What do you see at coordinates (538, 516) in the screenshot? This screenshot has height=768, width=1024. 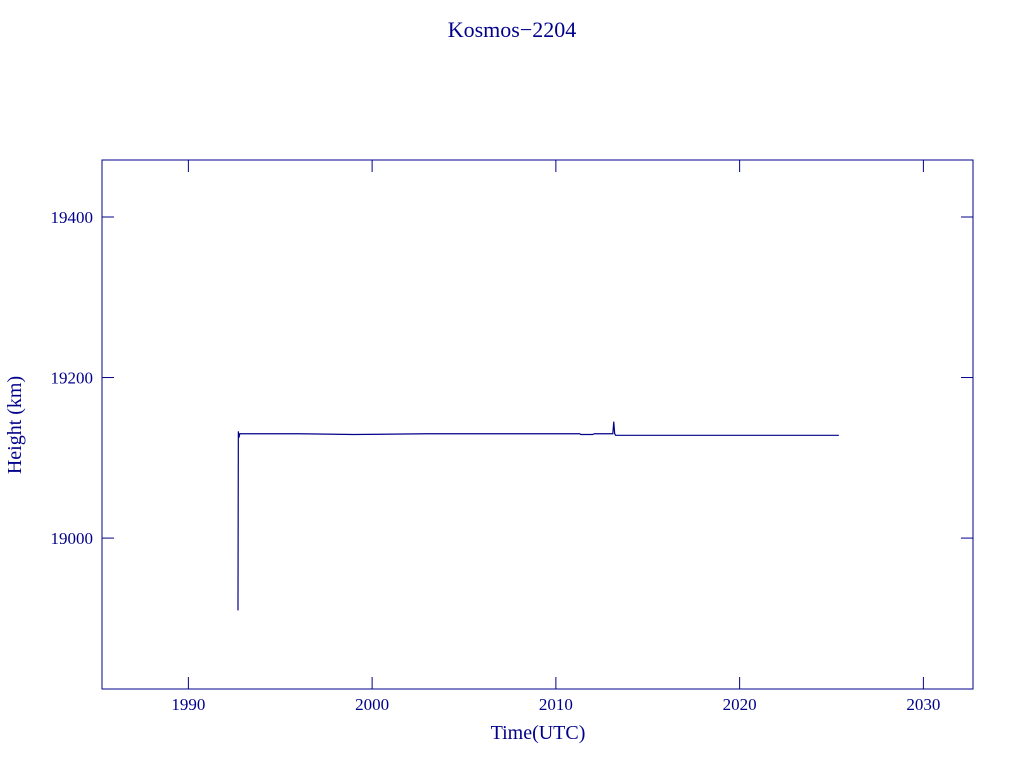 I see `data-line` at bounding box center [538, 516].